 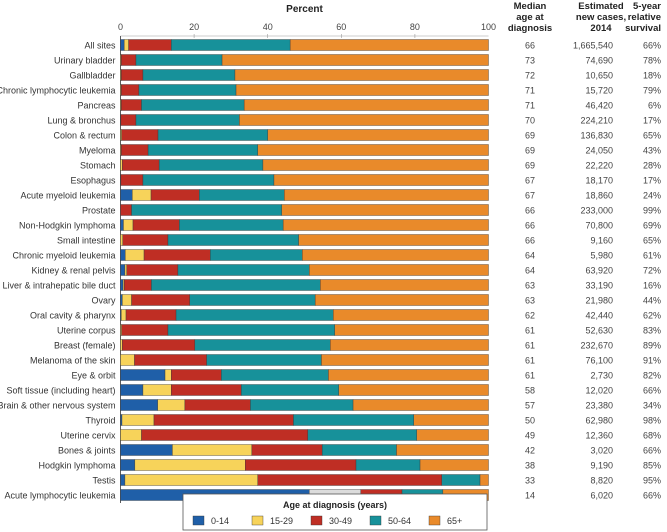 I want to click on survival: 69%, so click(x=652, y=226).